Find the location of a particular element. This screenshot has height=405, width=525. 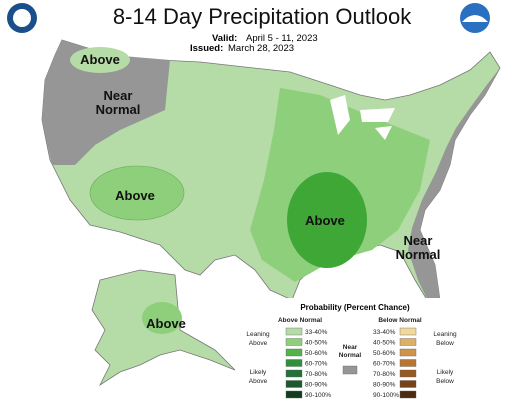

near-normal-nw is located at coordinates (106, 102).